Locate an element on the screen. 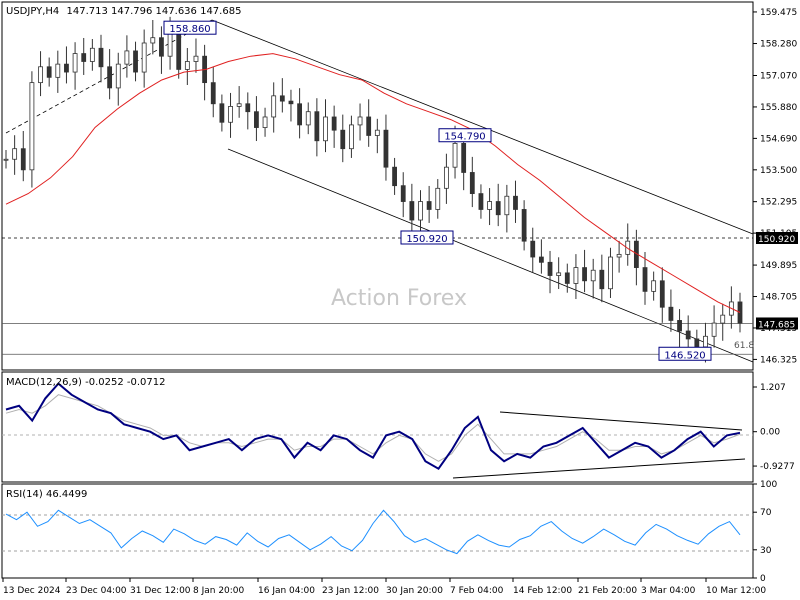 The height and width of the screenshot is (600, 800). time-tick-label: 16 Jan 04:00 is located at coordinates (286, 591).